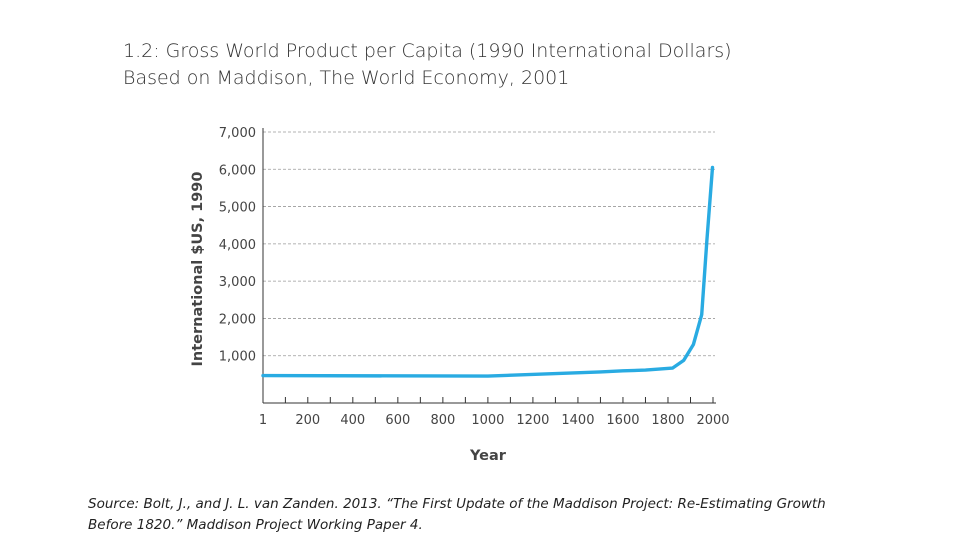 This screenshot has height=540, width=960. I want to click on x-tick-label: 600, so click(397, 420).